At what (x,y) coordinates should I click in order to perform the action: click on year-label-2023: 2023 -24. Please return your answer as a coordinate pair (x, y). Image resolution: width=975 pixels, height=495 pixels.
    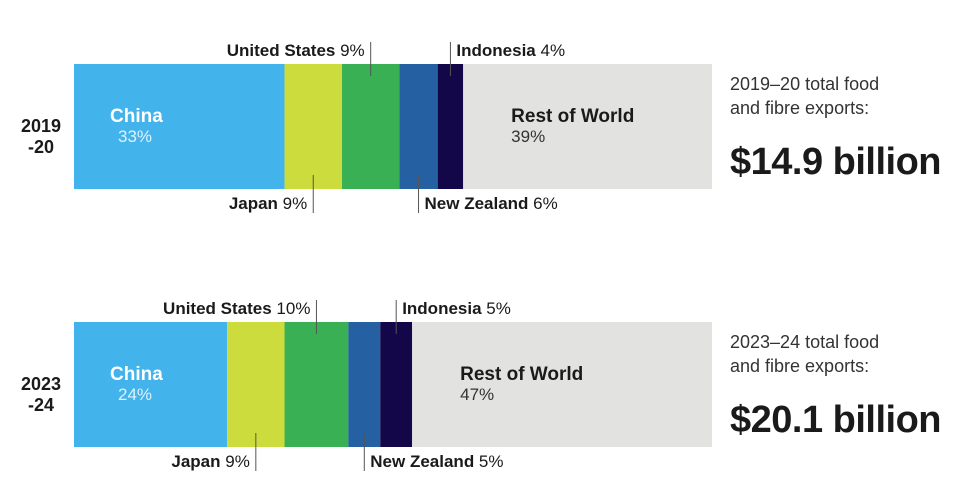
    Looking at the image, I should click on (41, 394).